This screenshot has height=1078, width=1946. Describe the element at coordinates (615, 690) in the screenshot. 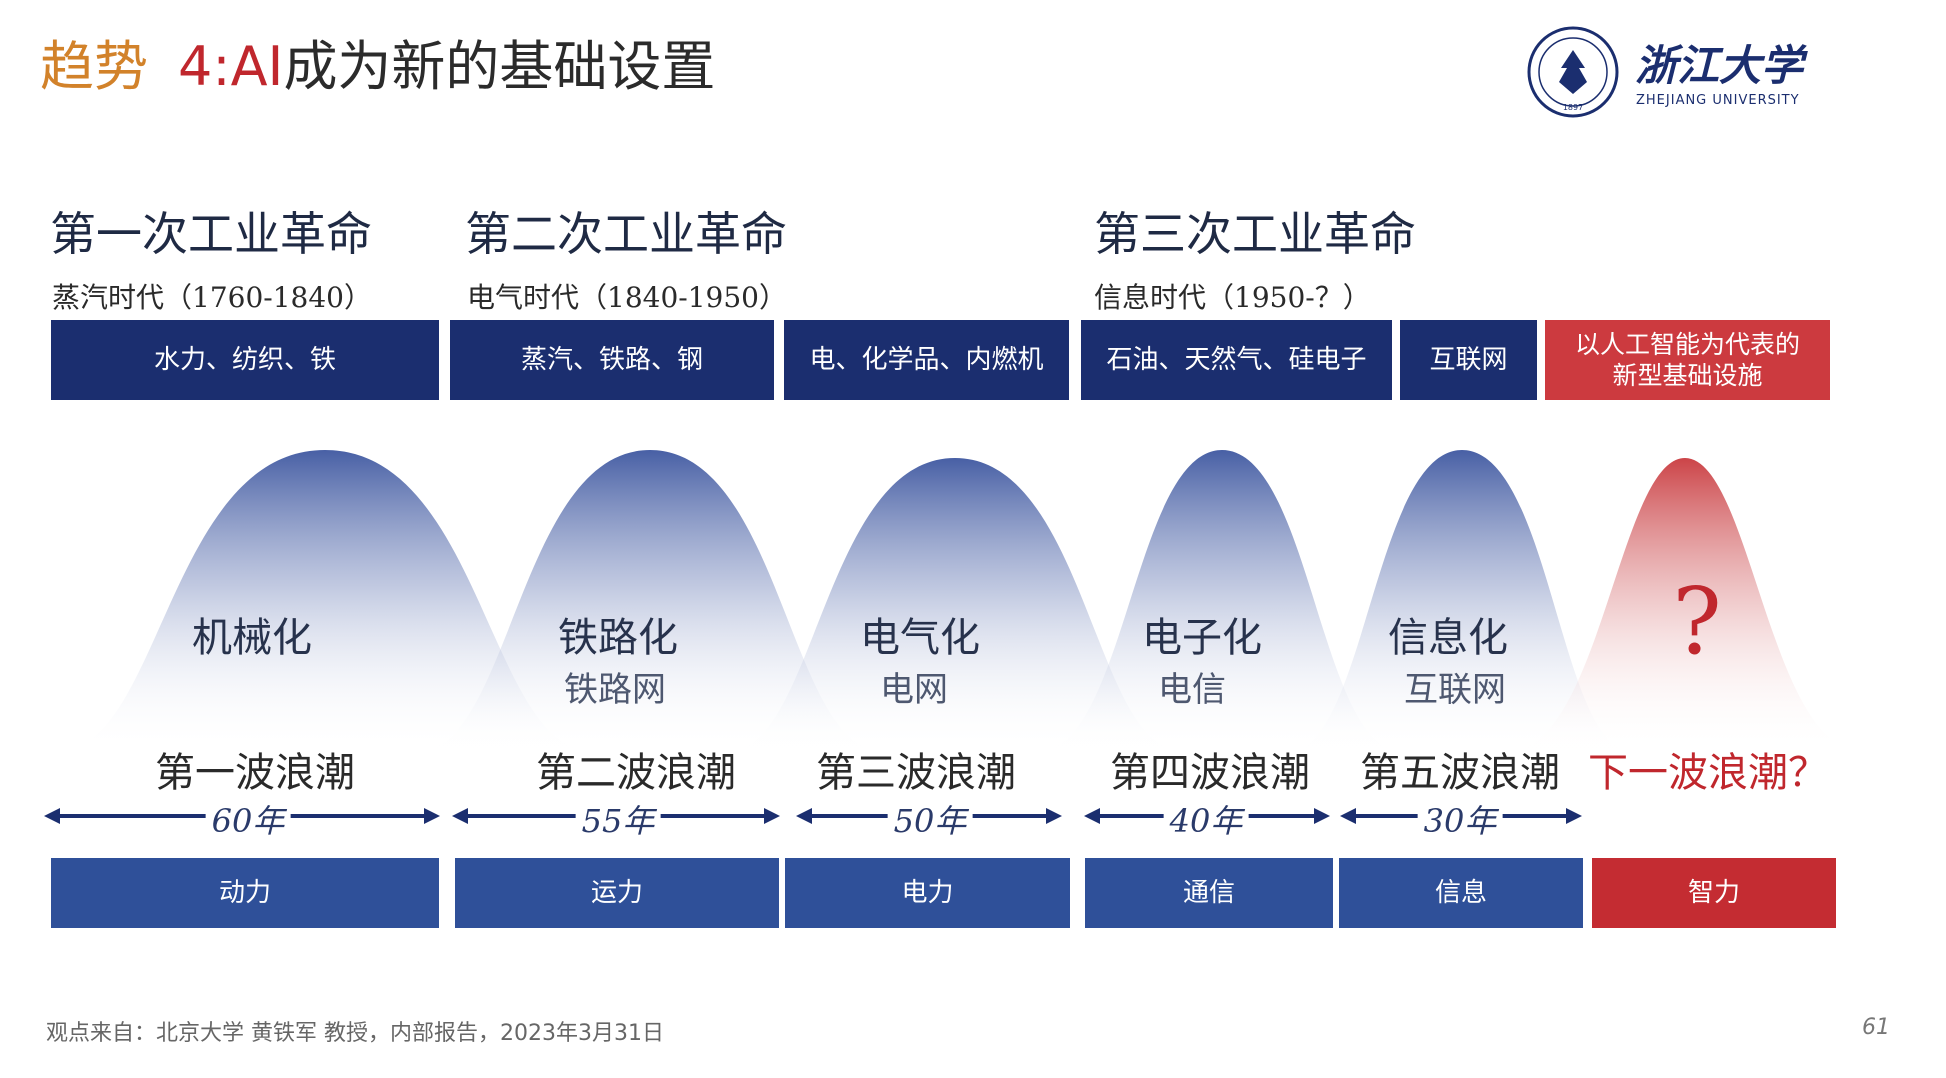

I see `wave-2-sub: 铁路网` at that location.